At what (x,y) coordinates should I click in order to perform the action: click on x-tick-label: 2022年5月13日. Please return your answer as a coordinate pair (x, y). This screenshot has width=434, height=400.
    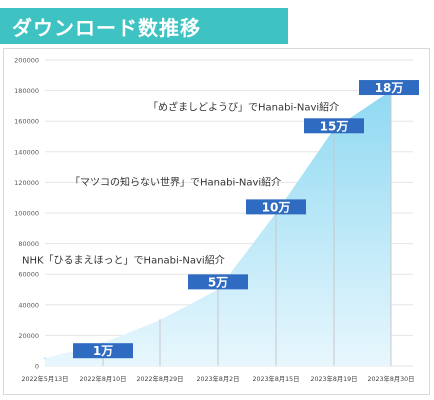
    Looking at the image, I should click on (45, 378).